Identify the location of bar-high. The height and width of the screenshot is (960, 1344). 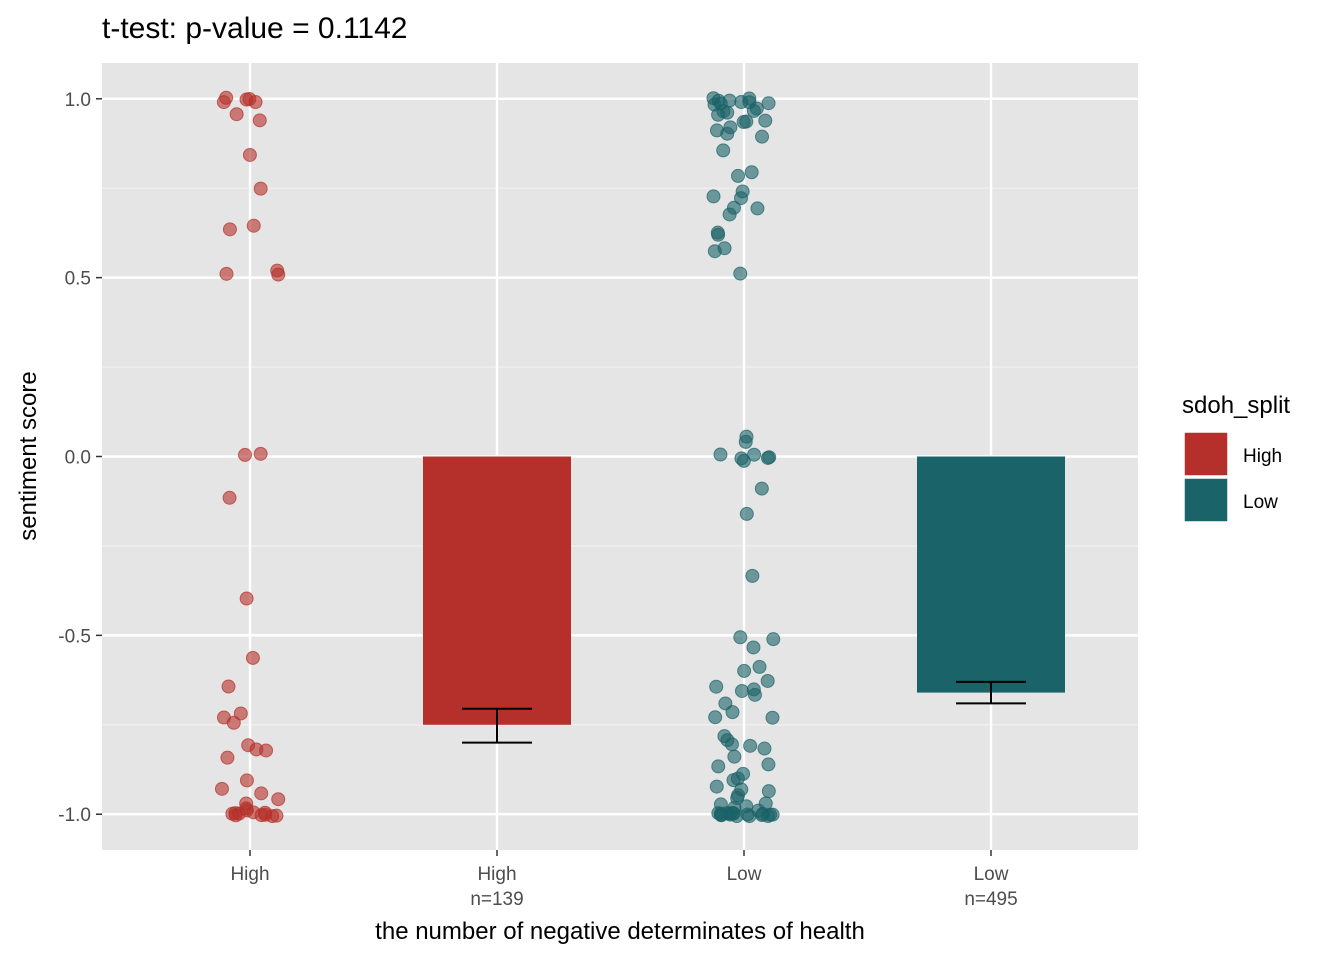
(497, 590).